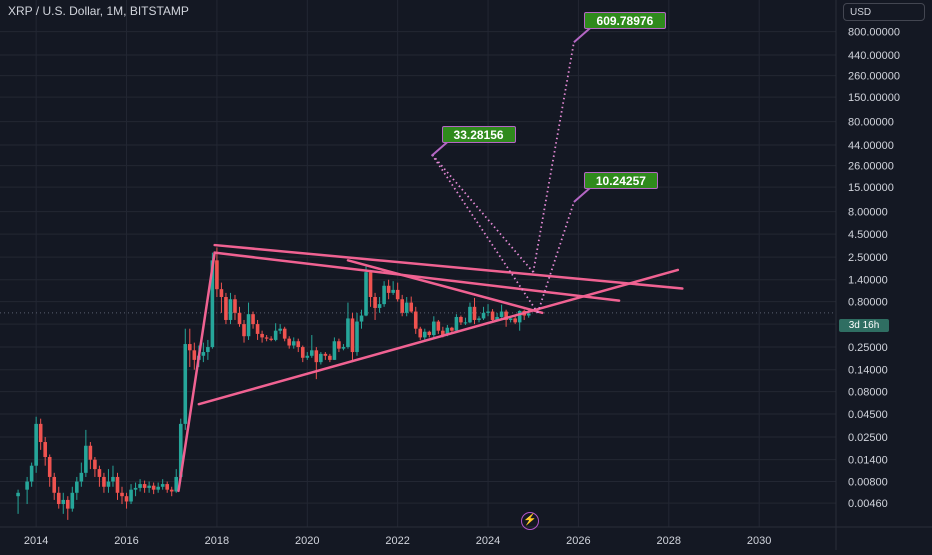 This screenshot has width=932, height=555. I want to click on y-tick-label: 1.40000, so click(868, 281).